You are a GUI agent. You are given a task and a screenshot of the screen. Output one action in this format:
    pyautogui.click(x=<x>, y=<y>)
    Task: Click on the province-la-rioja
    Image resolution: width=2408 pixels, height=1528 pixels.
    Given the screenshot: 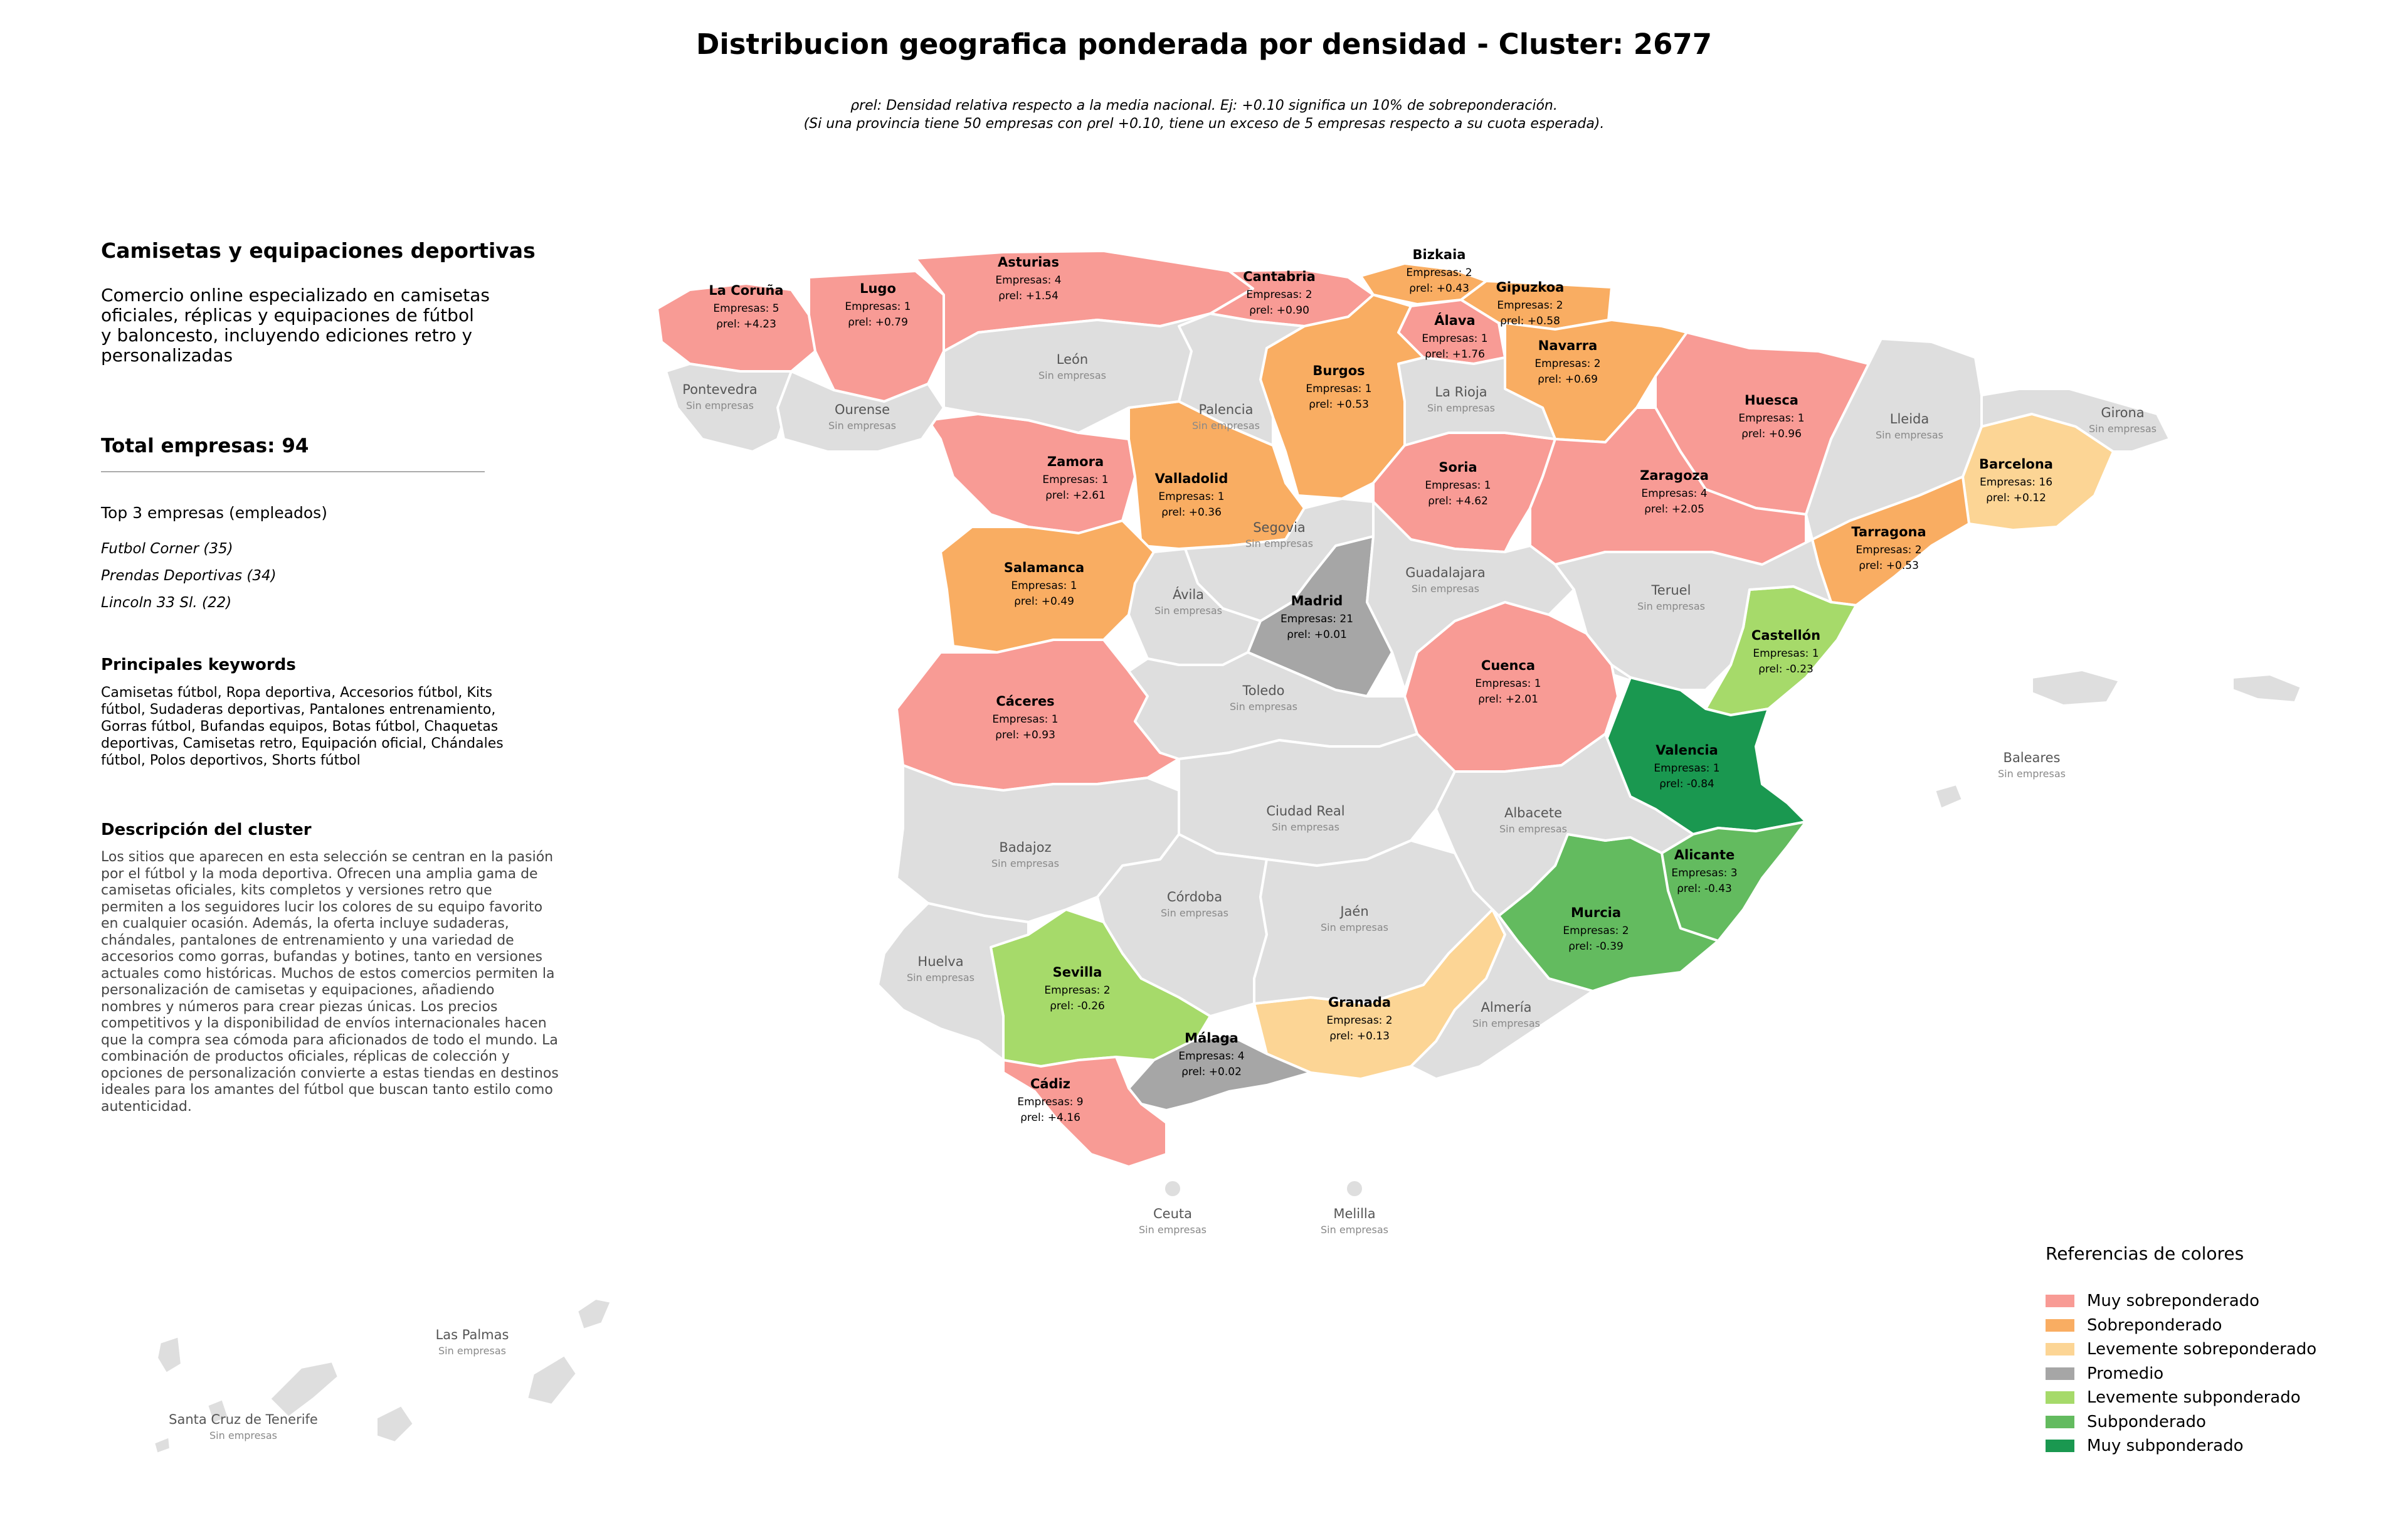 What is the action you would take?
    pyautogui.click(x=1476, y=401)
    